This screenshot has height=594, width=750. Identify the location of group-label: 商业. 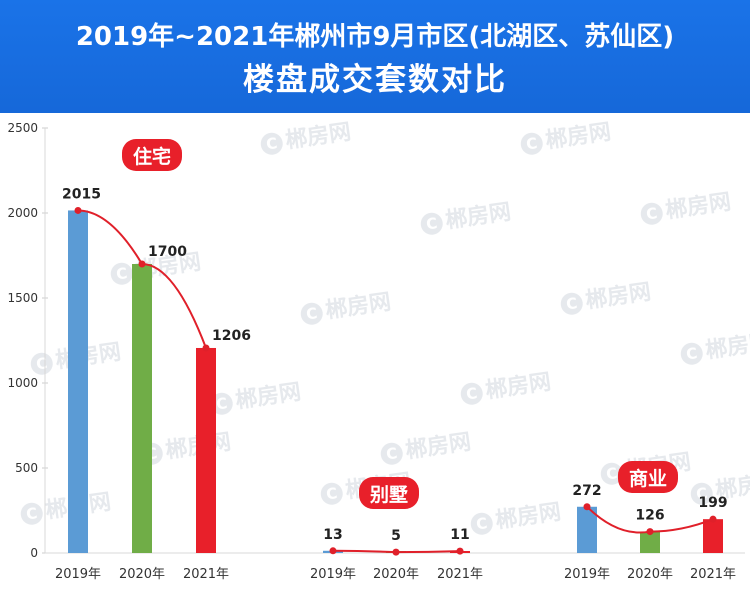
(648, 478).